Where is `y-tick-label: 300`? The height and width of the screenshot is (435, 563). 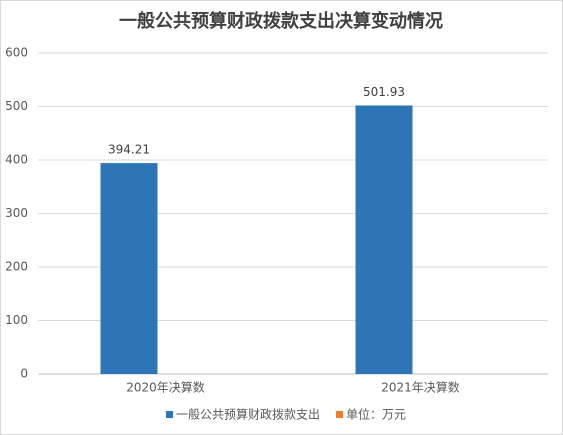
y-tick-label: 300 is located at coordinates (16, 213).